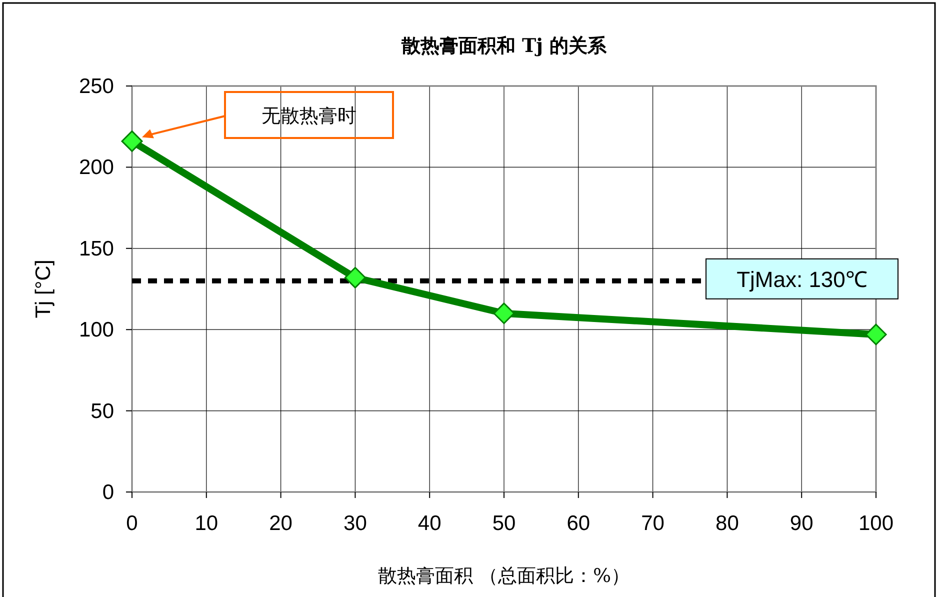  I want to click on x-tick-label: 100, so click(876, 523).